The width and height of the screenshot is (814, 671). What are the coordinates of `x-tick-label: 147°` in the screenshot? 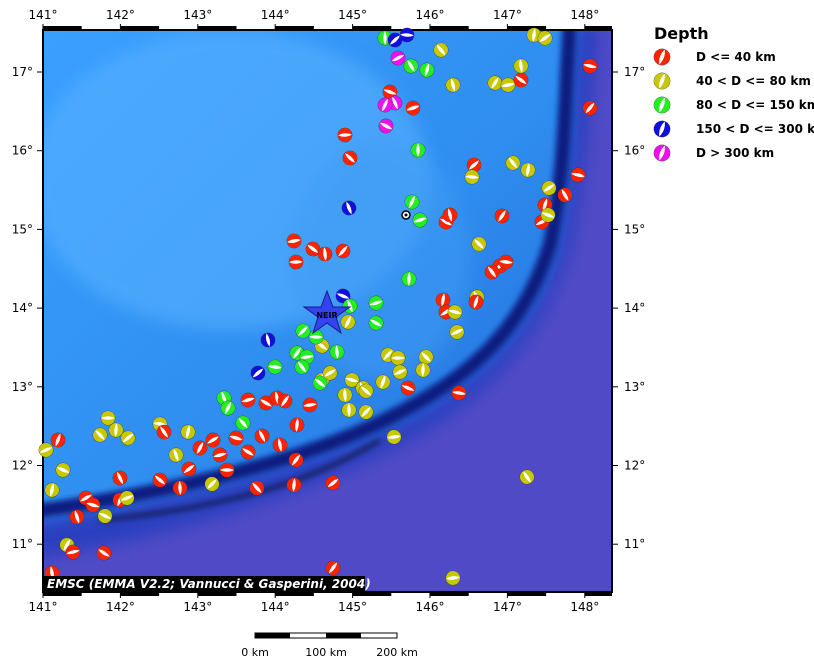 It's located at (507, 15).